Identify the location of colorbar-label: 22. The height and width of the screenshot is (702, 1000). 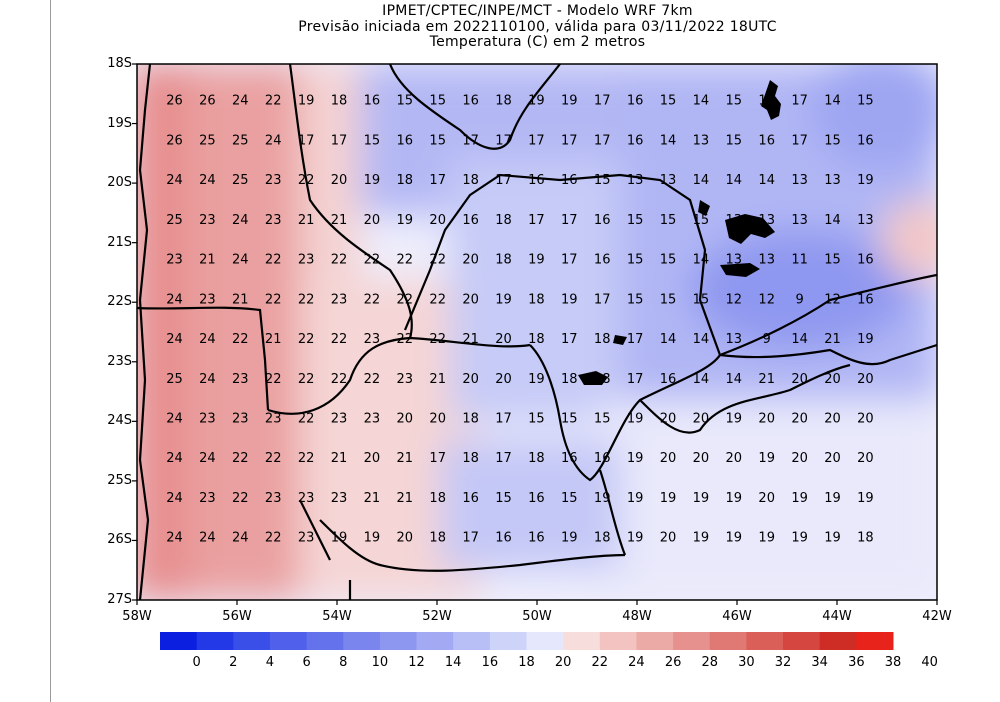
(600, 662).